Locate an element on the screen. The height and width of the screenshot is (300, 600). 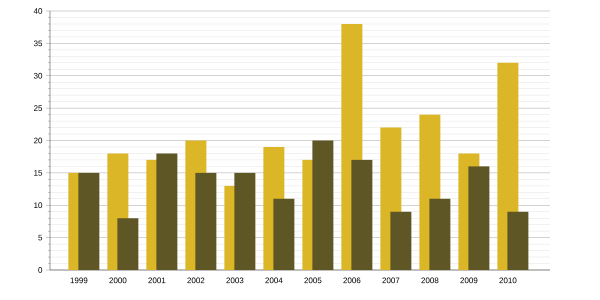
x-tick-label: 2009 is located at coordinates (469, 281).